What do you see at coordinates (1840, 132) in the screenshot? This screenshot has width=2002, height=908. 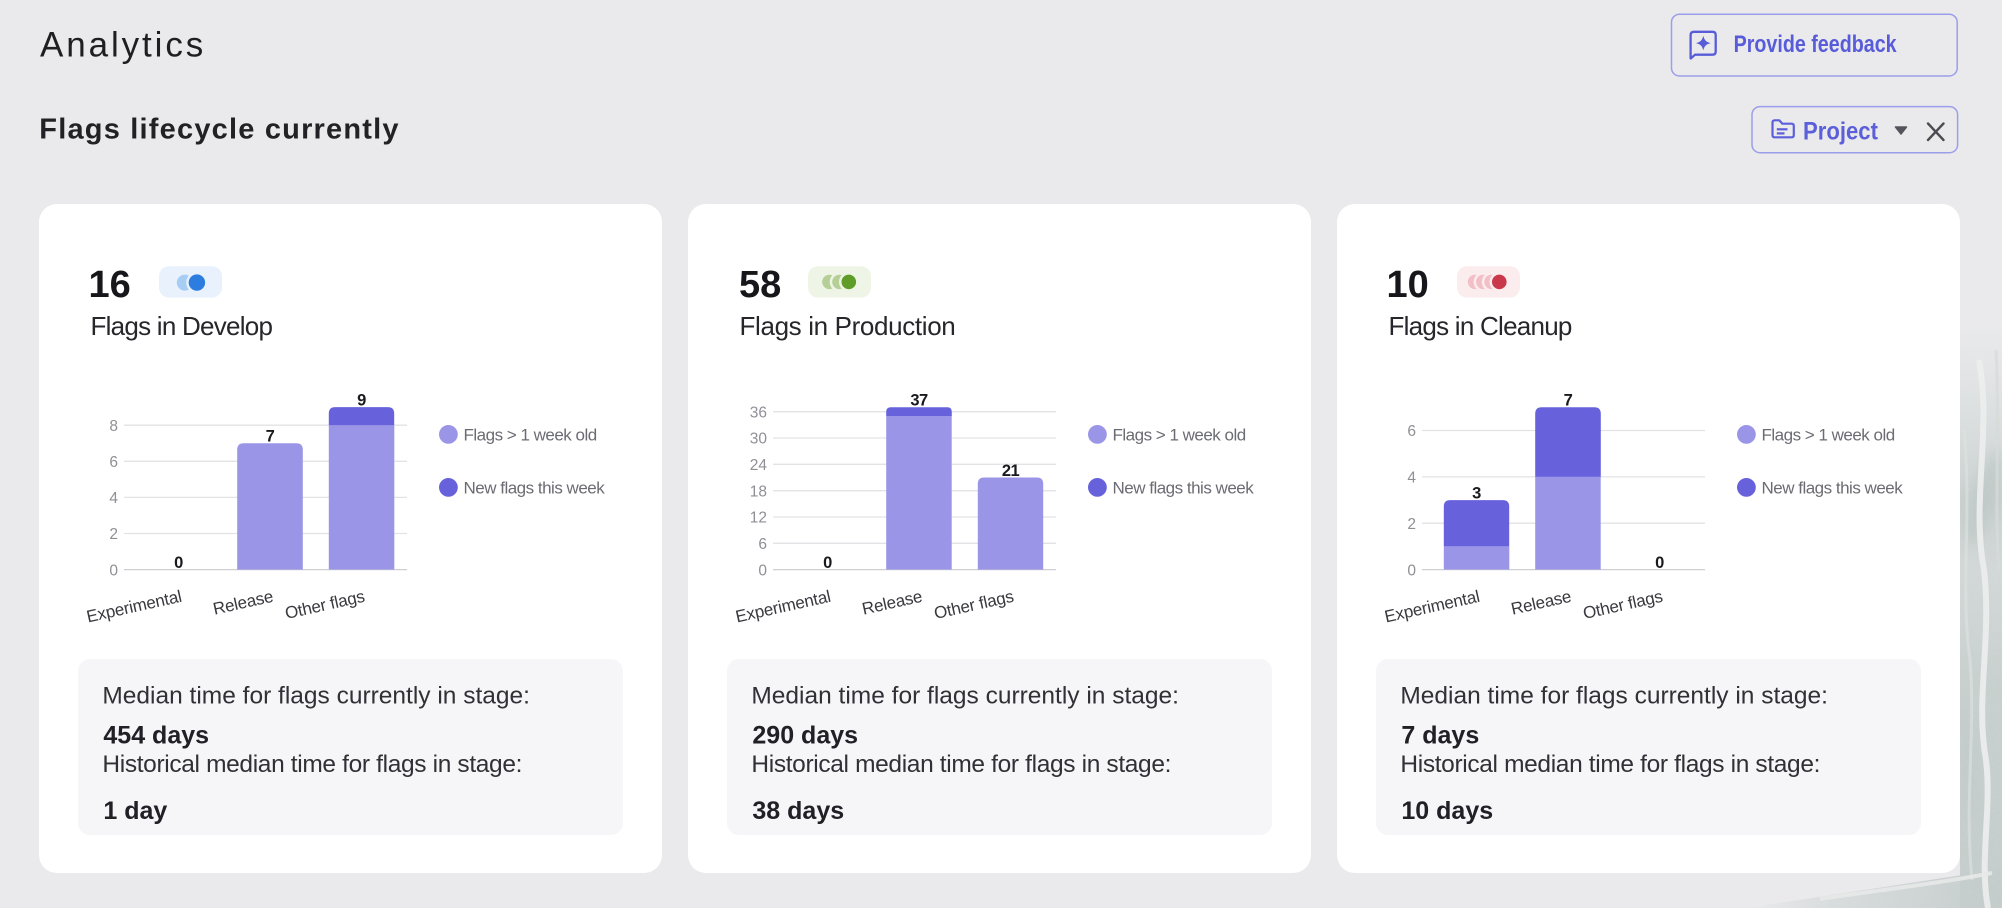 I see `svg-text: Project` at bounding box center [1840, 132].